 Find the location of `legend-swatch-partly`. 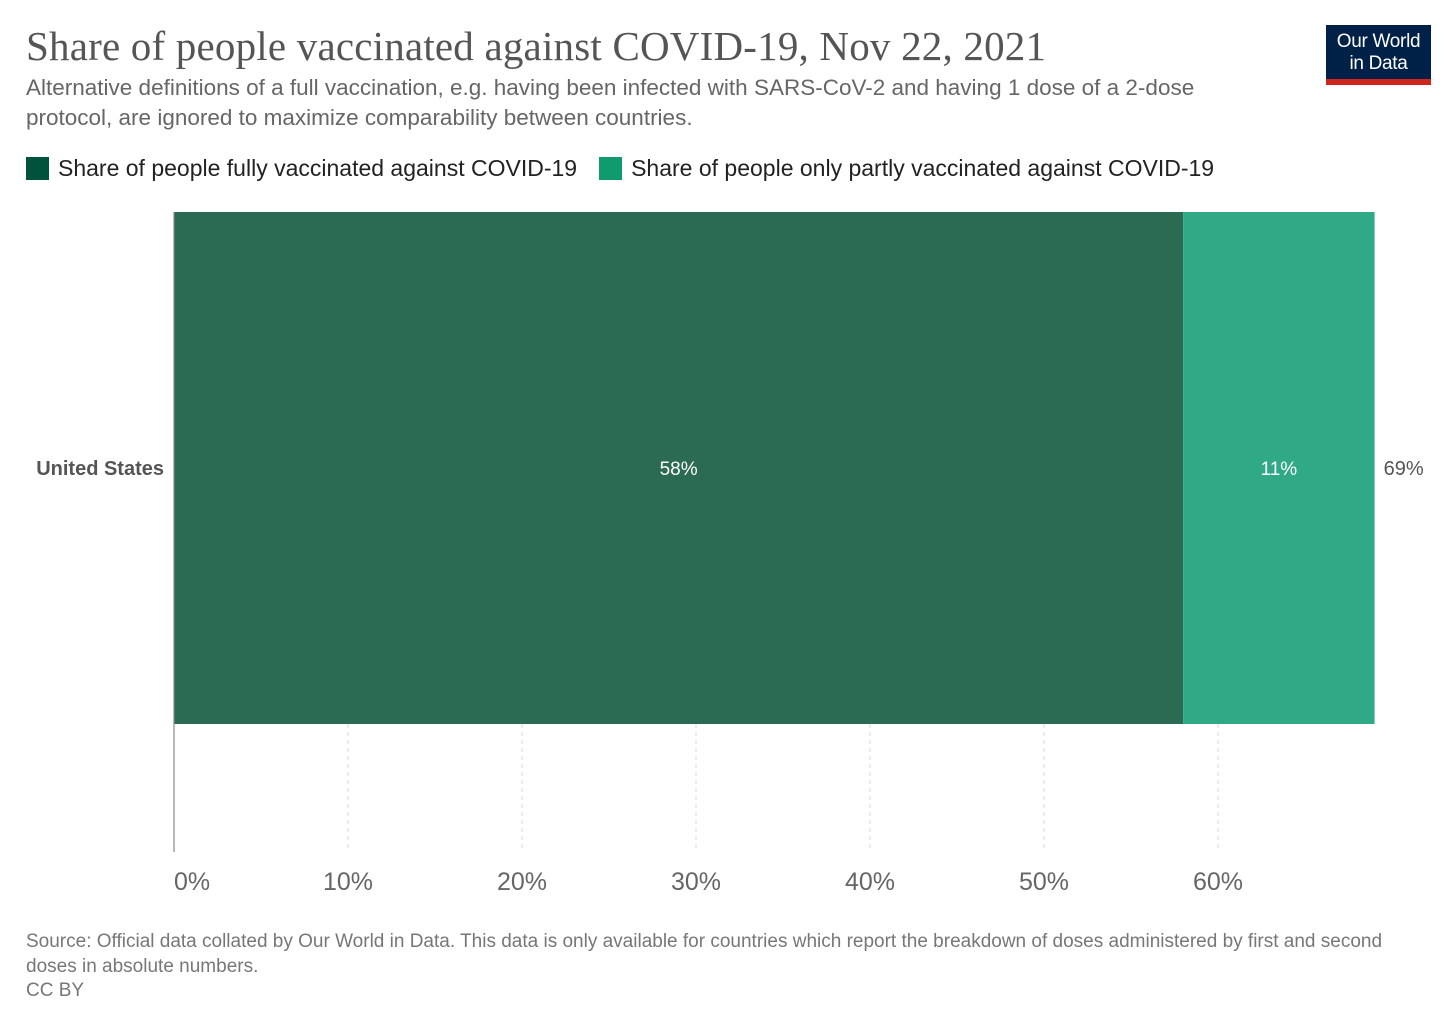

legend-swatch-partly is located at coordinates (611, 168).